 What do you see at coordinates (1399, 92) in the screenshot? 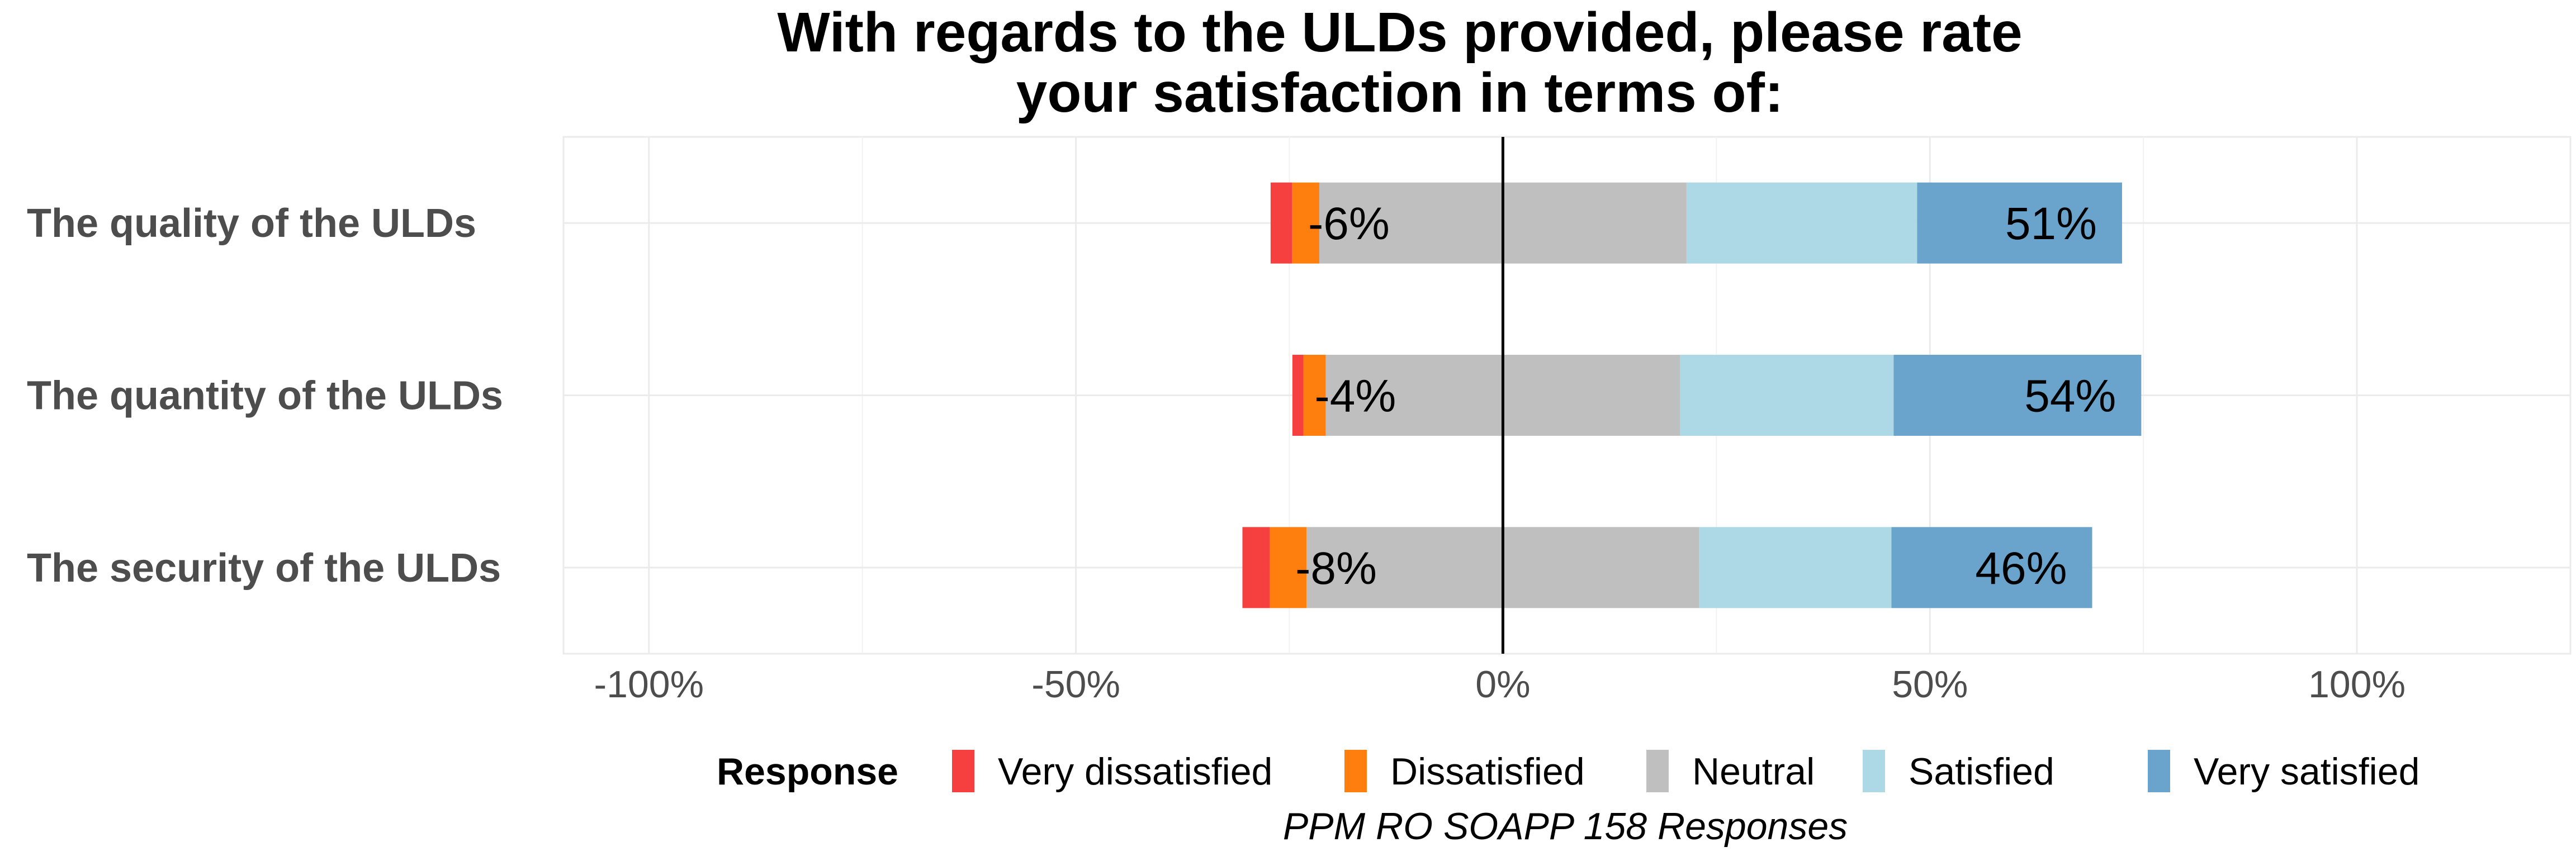
I see `chart-title-line-2: your satisfaction in terms of:` at bounding box center [1399, 92].